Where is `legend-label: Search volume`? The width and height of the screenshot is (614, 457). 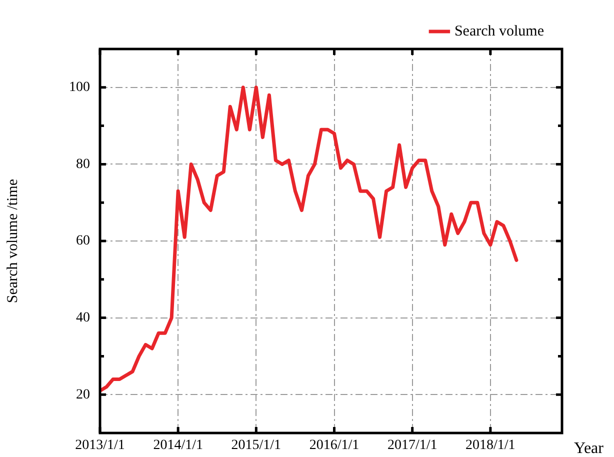
legend-label: Search volume is located at coordinates (499, 31).